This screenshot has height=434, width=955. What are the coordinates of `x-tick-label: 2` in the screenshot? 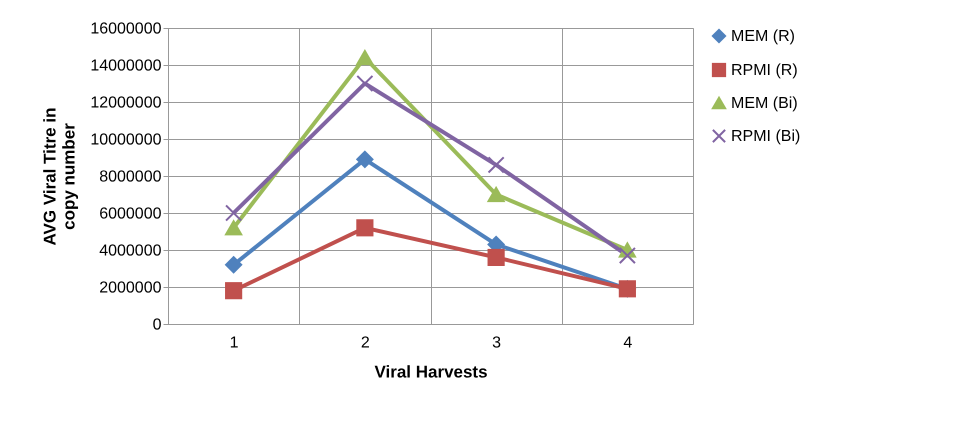 It's located at (365, 343).